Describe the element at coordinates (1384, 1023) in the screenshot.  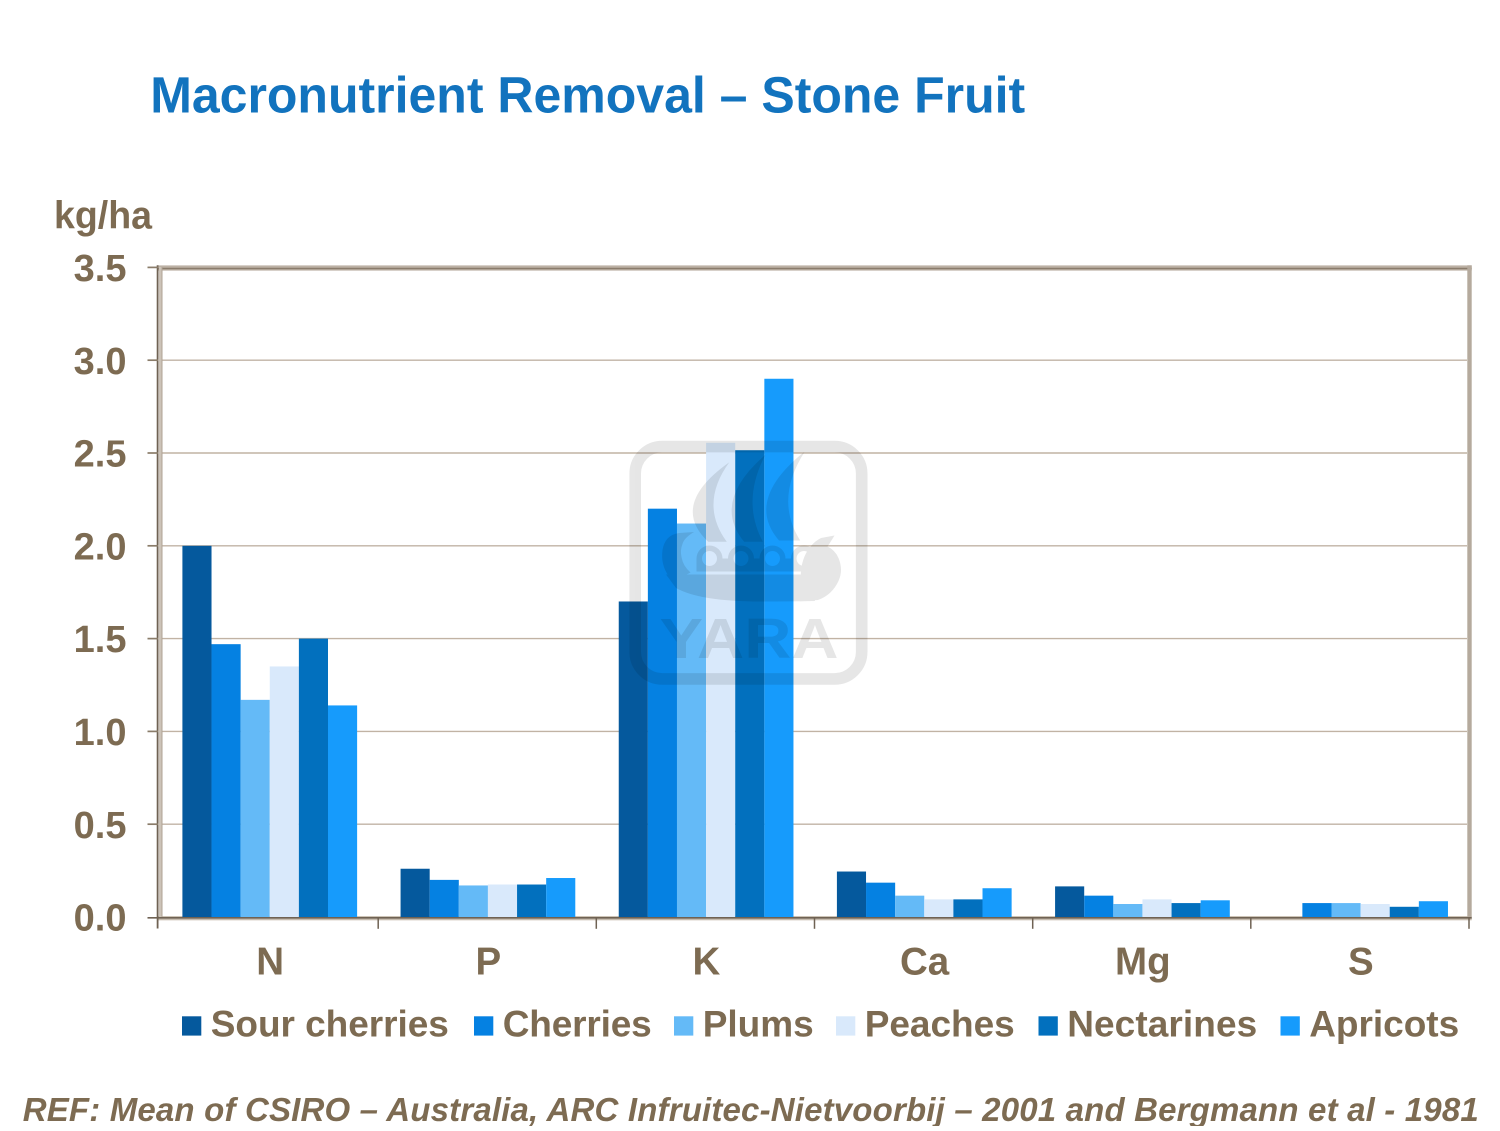
I see `svg-text: Apricots` at that location.